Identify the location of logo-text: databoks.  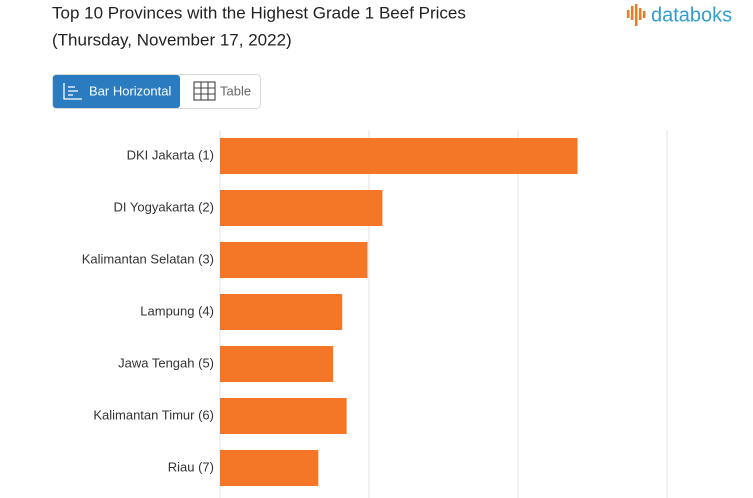
(691, 15).